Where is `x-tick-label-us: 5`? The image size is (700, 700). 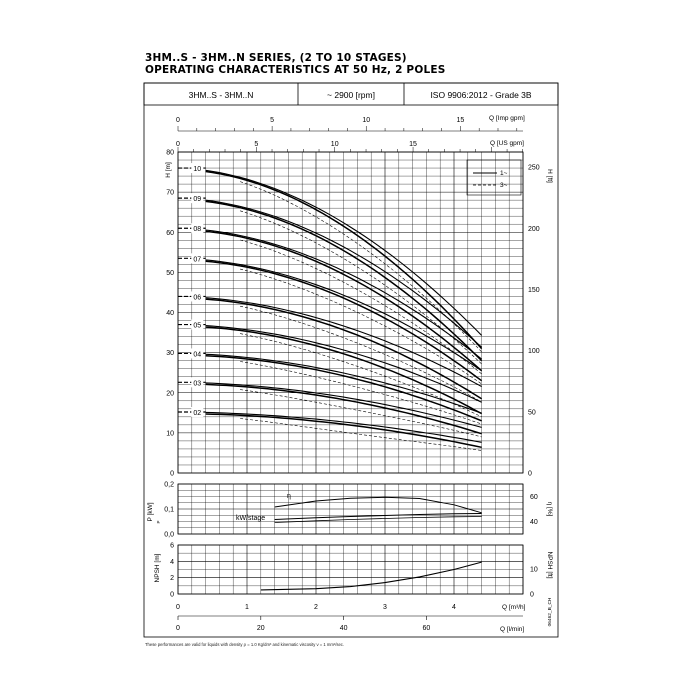 x-tick-label-us: 5 is located at coordinates (256, 144).